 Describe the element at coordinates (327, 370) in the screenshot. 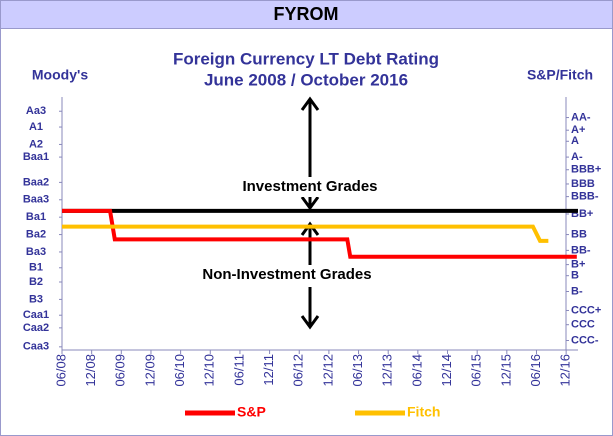

I see `x-tick-label: 12/12` at that location.